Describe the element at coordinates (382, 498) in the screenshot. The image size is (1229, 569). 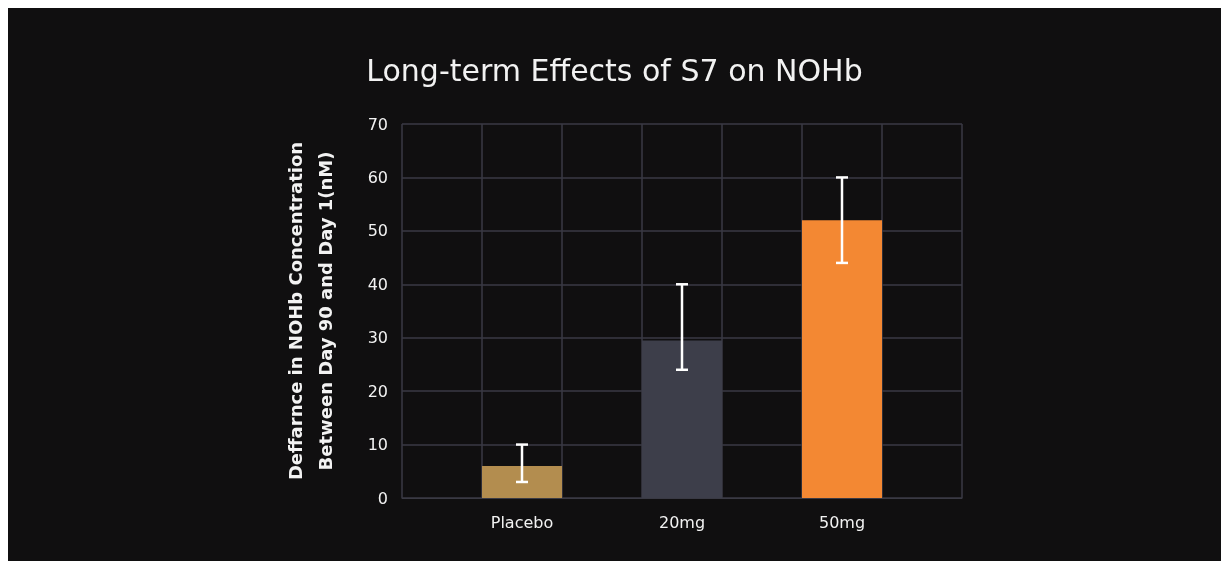
I see `y-tick-label: 0` at that location.